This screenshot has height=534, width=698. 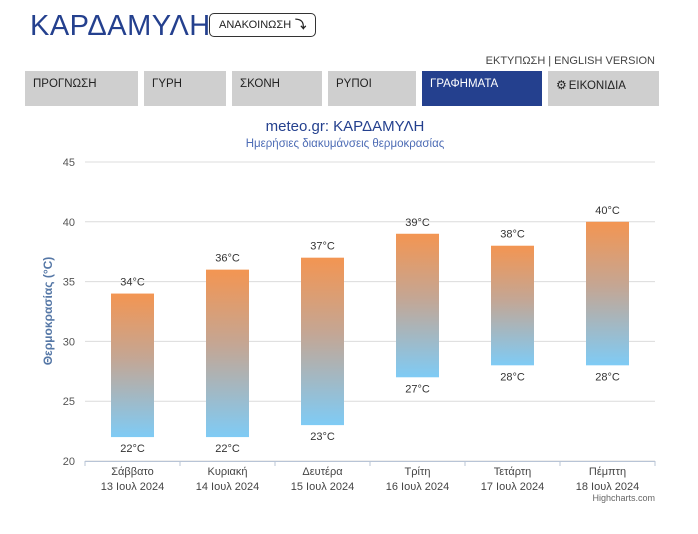 I want to click on tab-icons: ⚙ ΕΙΚΟΝΙΔΙΑ, so click(x=603, y=88).